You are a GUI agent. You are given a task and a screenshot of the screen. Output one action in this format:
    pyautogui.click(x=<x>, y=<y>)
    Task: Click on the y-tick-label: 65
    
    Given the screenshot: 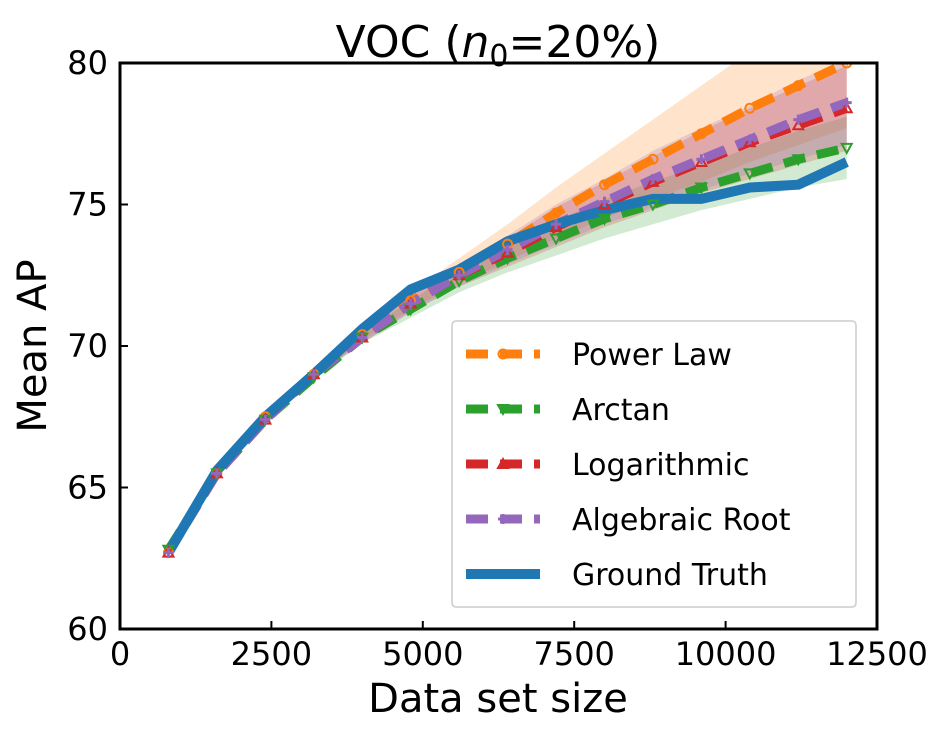 What is the action you would take?
    pyautogui.click(x=87, y=488)
    